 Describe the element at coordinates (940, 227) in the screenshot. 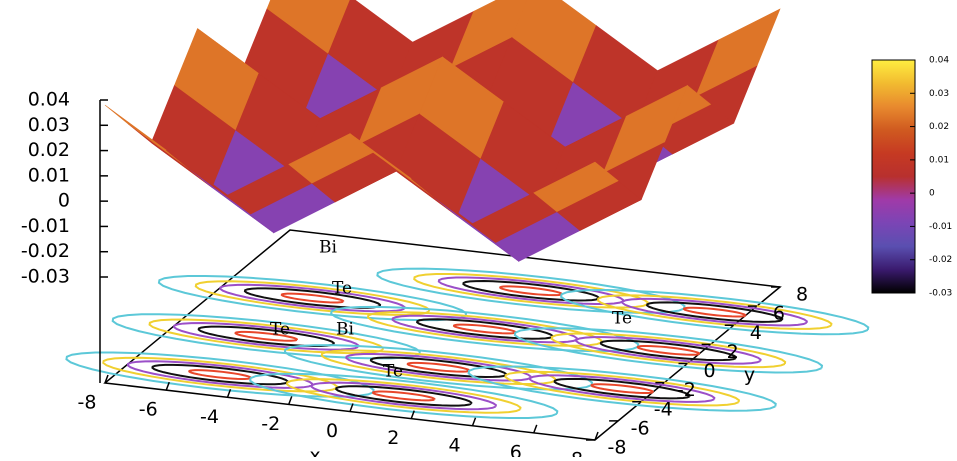

I see `colorbar-tick-label: -0.01` at that location.